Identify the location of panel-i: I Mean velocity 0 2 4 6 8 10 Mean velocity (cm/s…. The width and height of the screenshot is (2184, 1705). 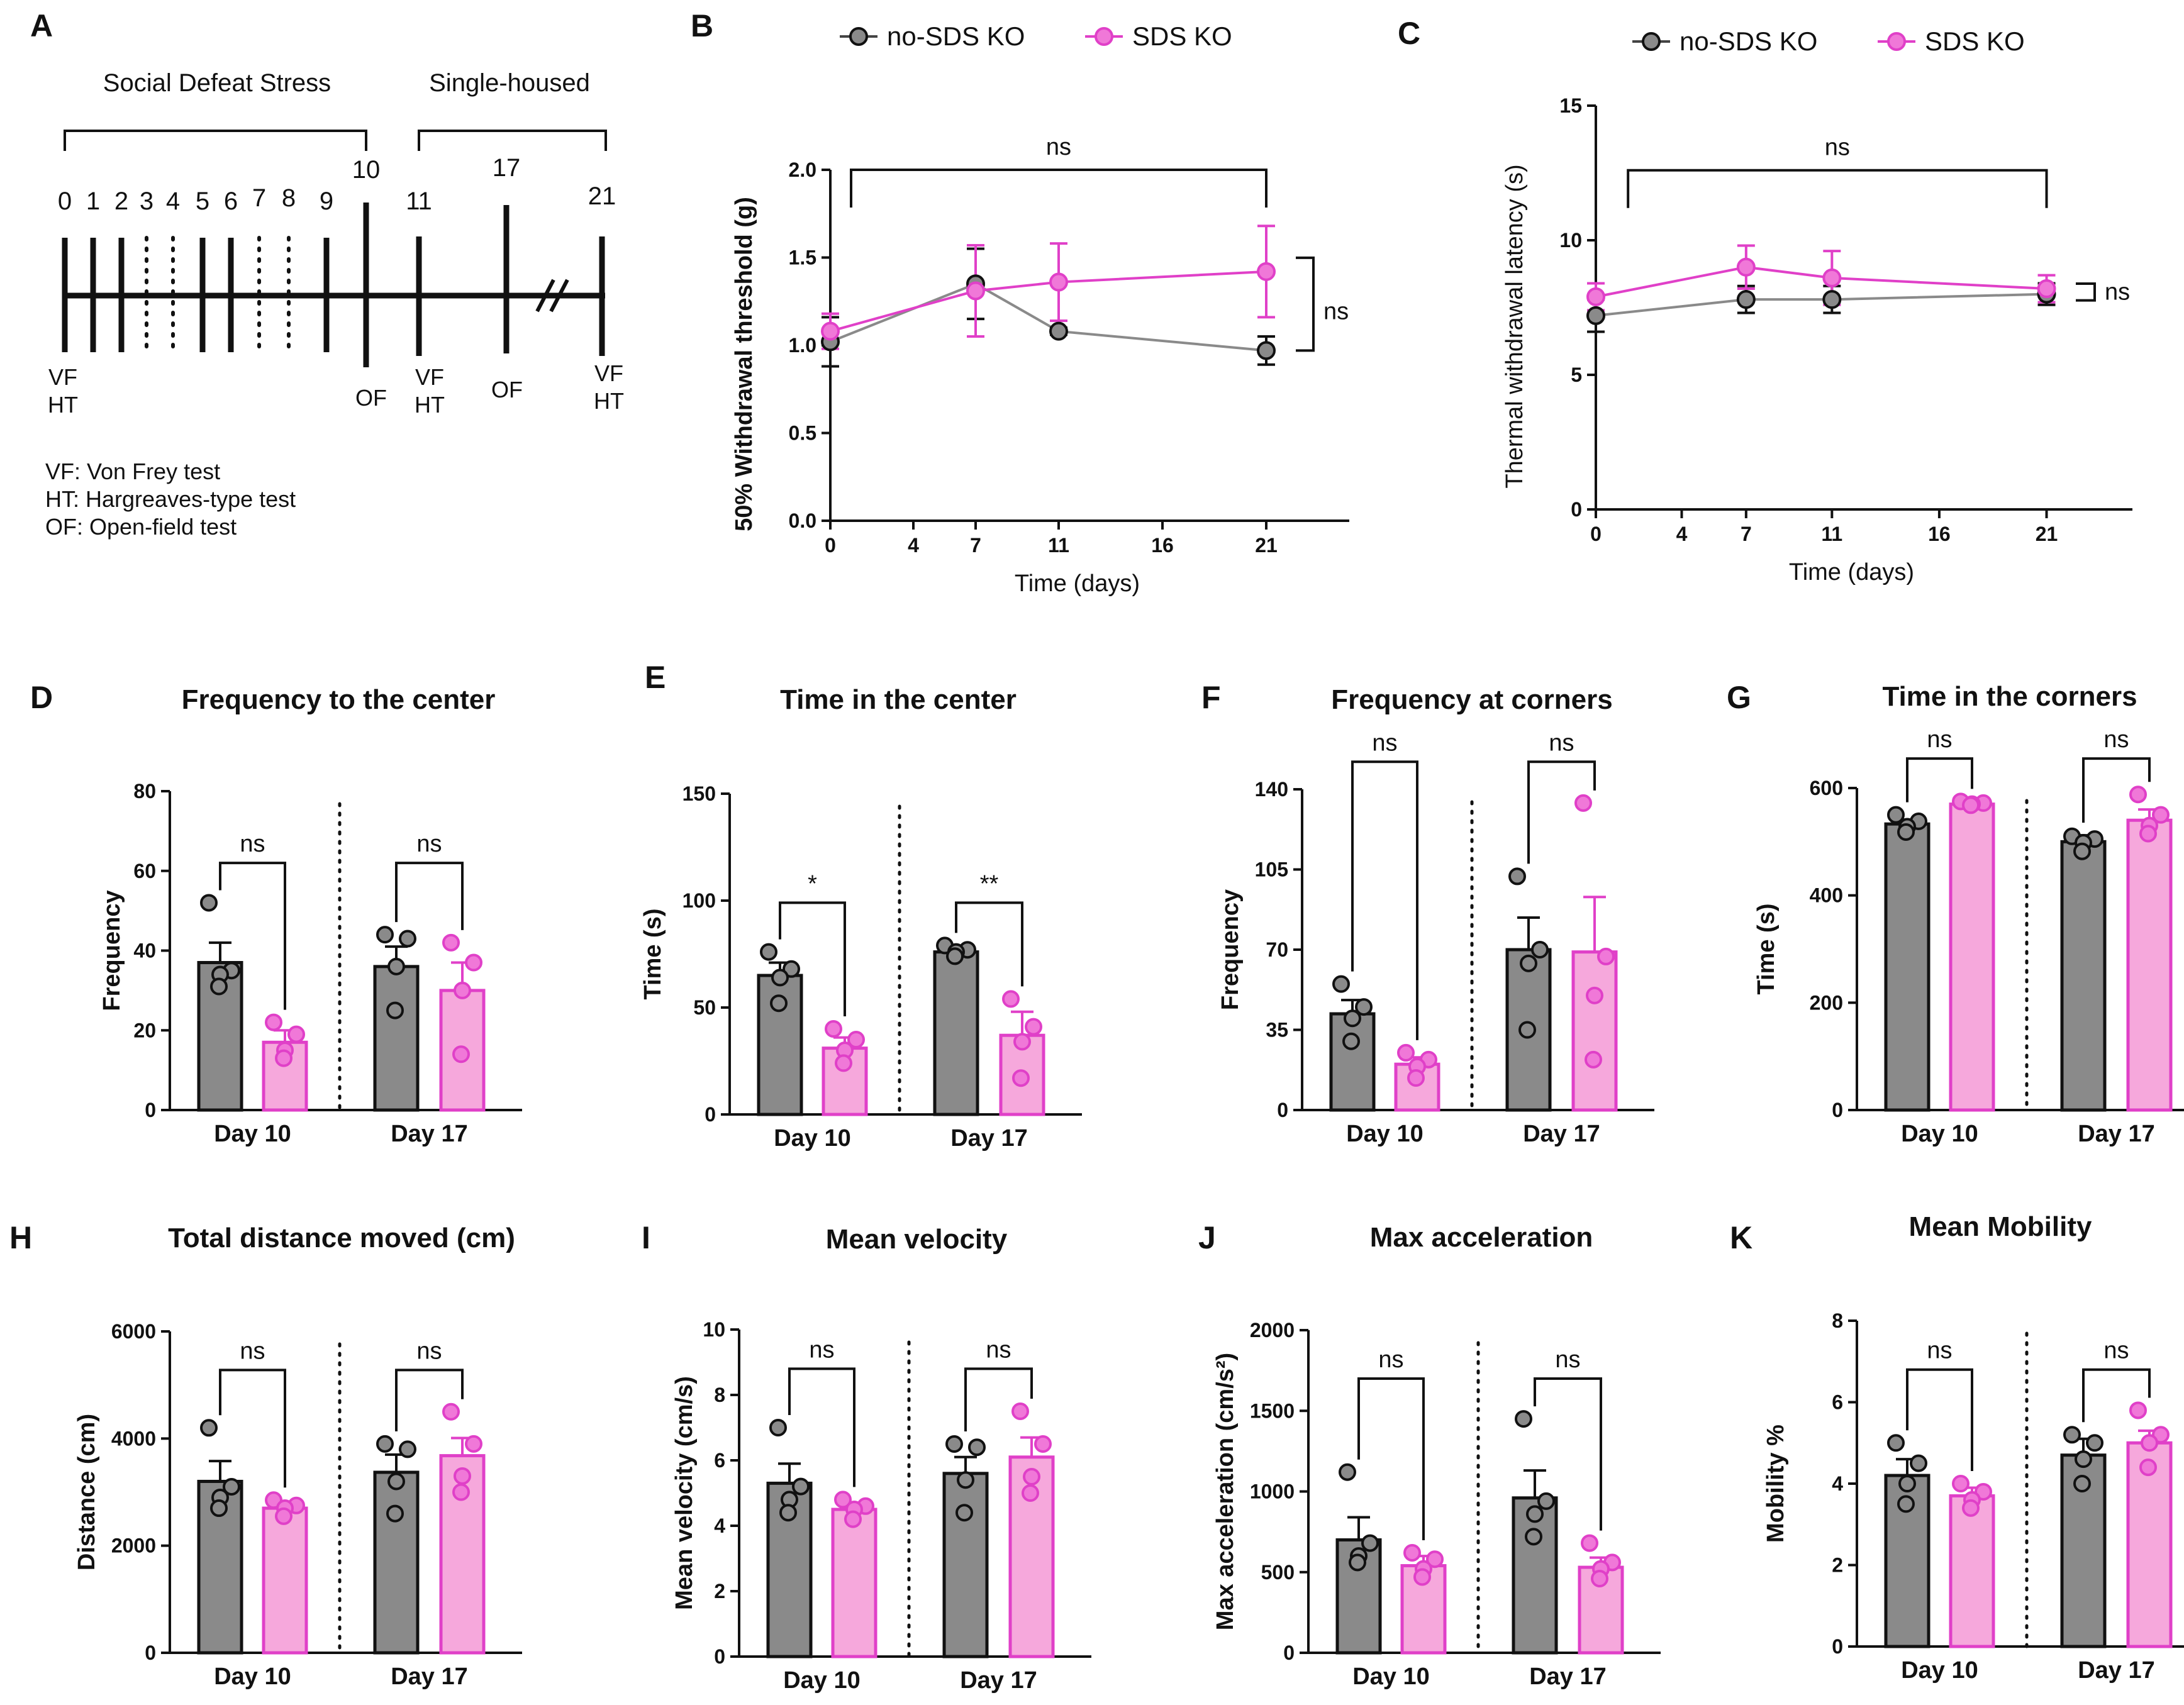
(866, 1457).